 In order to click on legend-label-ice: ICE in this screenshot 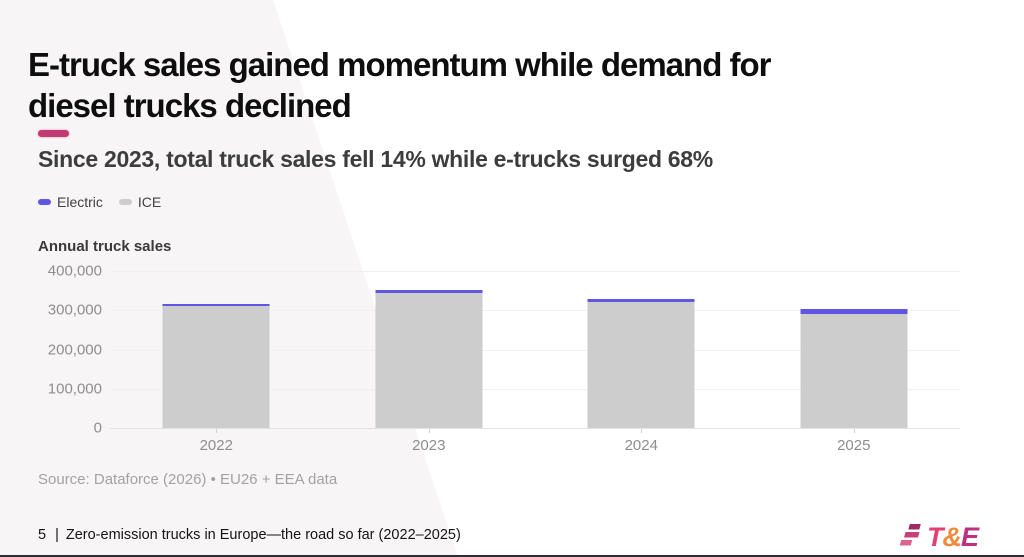, I will do `click(149, 202)`.